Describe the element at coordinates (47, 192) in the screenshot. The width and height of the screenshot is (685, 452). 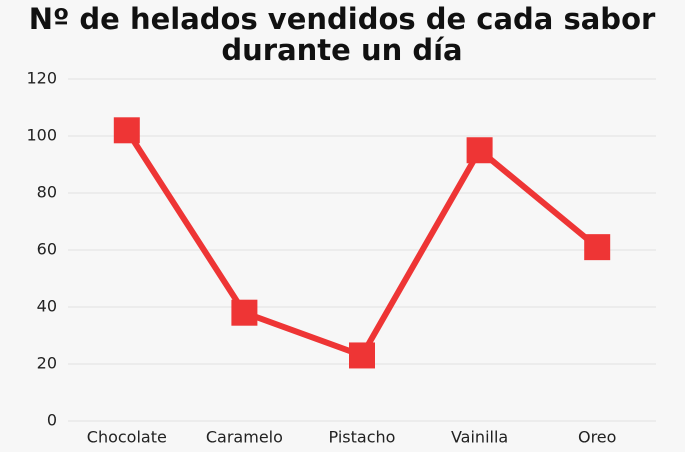
I see `y-tick-label: 80` at that location.